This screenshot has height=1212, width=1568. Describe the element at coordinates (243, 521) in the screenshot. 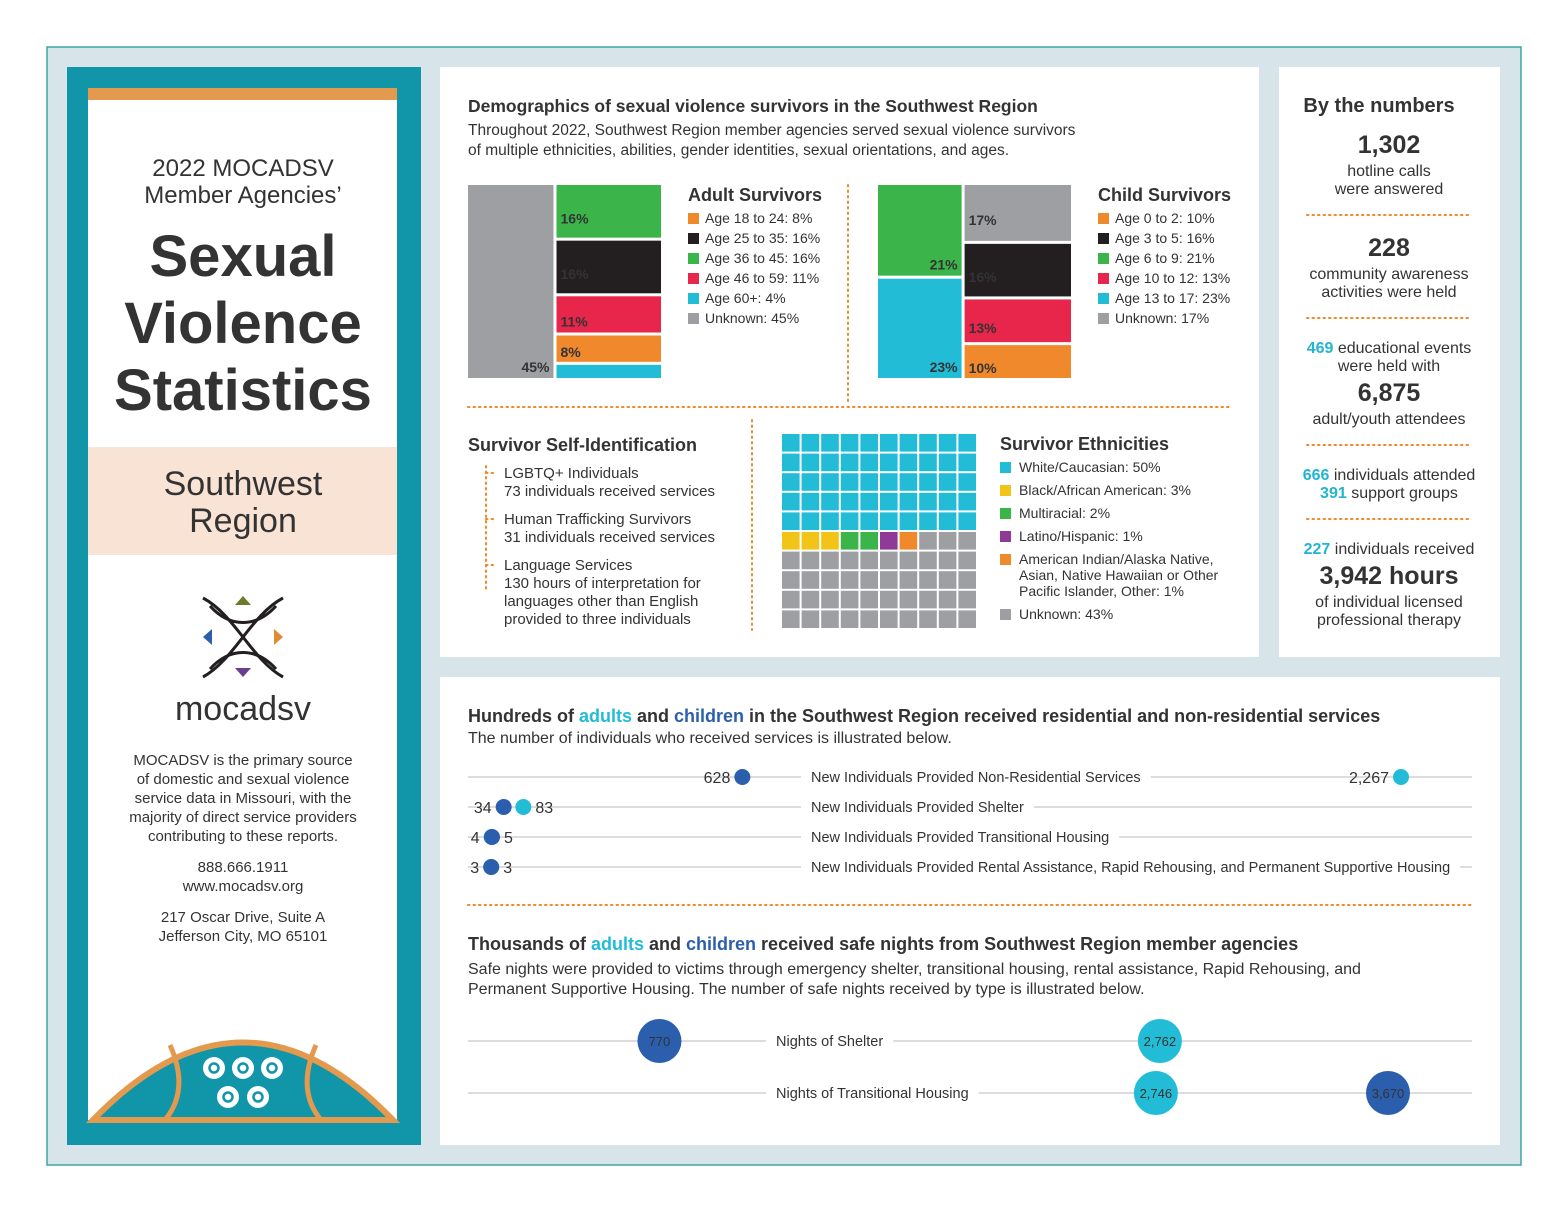

I see `region: Region` at that location.